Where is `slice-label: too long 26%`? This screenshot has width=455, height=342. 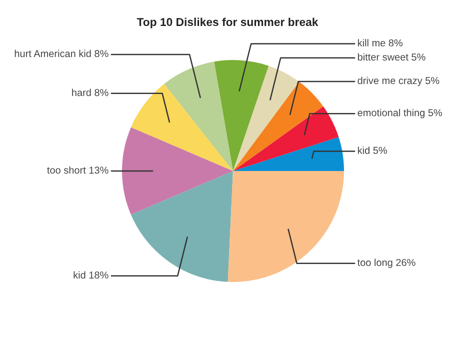
slice-label: too long 26% is located at coordinates (386, 263).